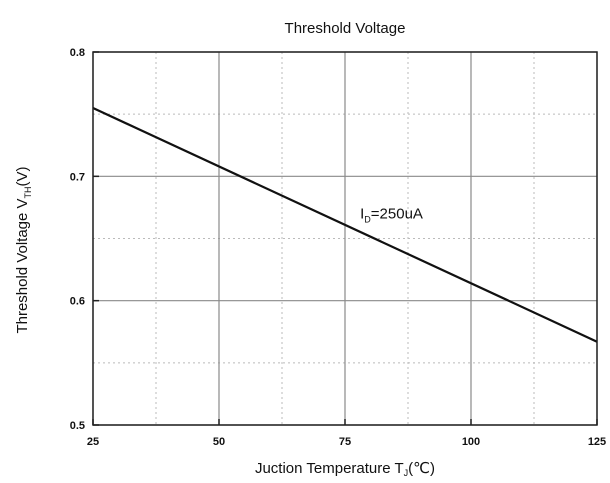 Image resolution: width=610 pixels, height=483 pixels. I want to click on x-tick-label: 25, so click(93, 442).